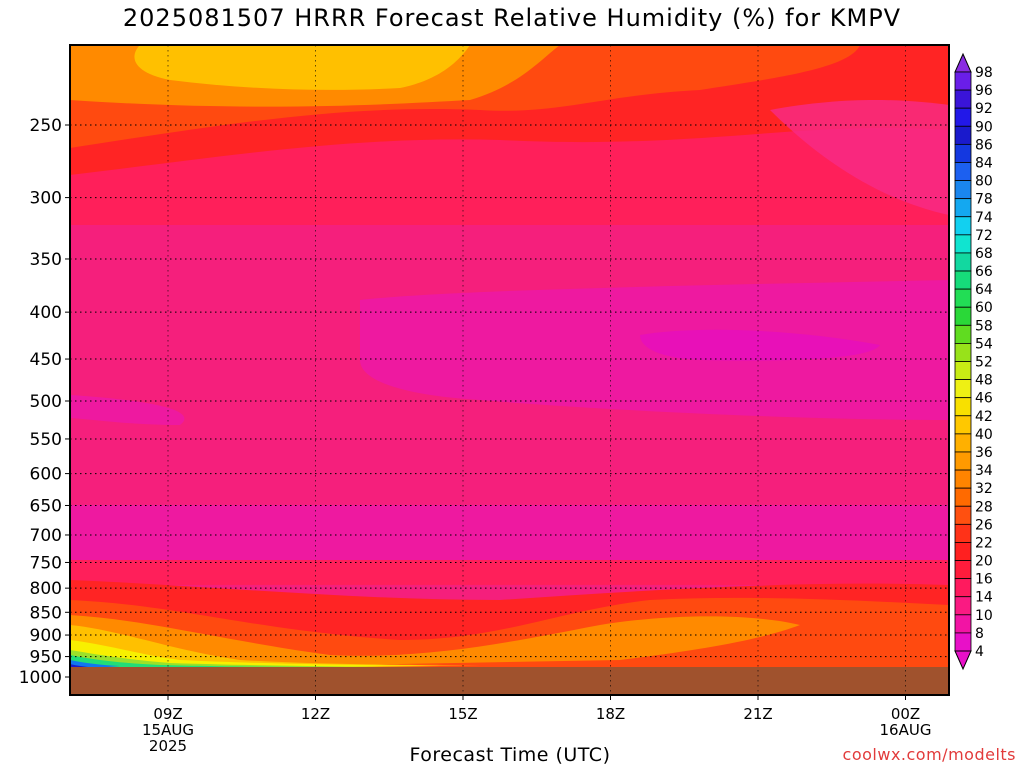 This screenshot has width=1024, height=768. I want to click on colorbar-label: 14, so click(984, 598).